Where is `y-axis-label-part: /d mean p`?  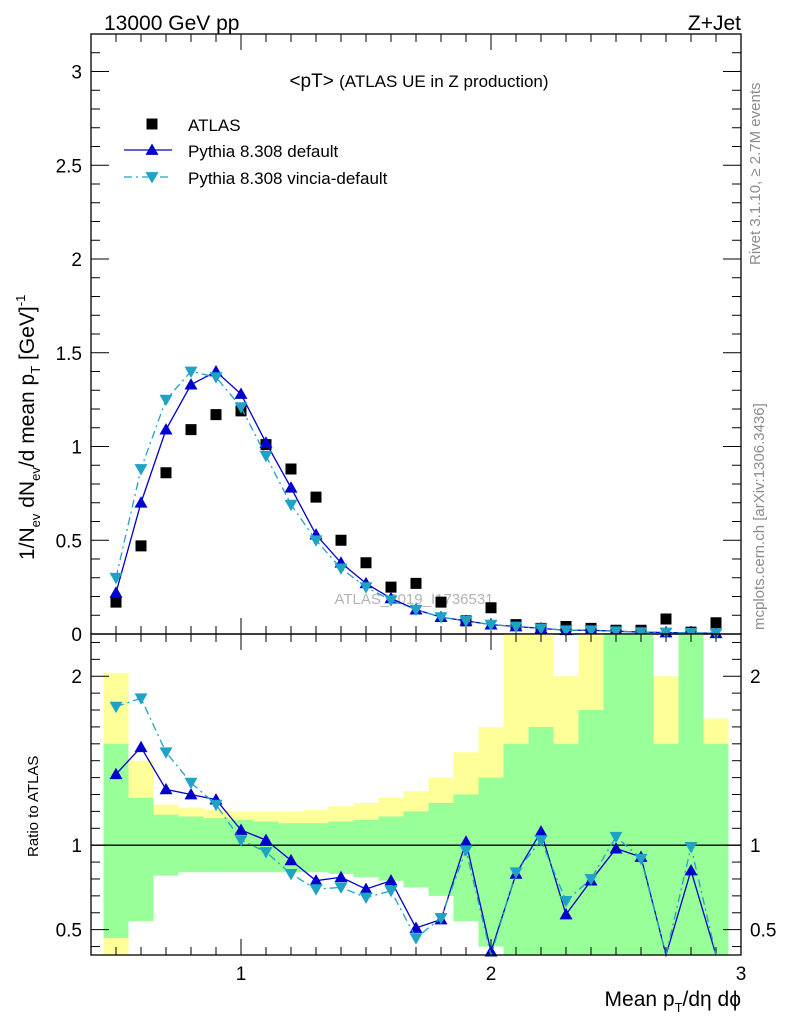
y-axis-label-part: /d mean p is located at coordinates (27, 420).